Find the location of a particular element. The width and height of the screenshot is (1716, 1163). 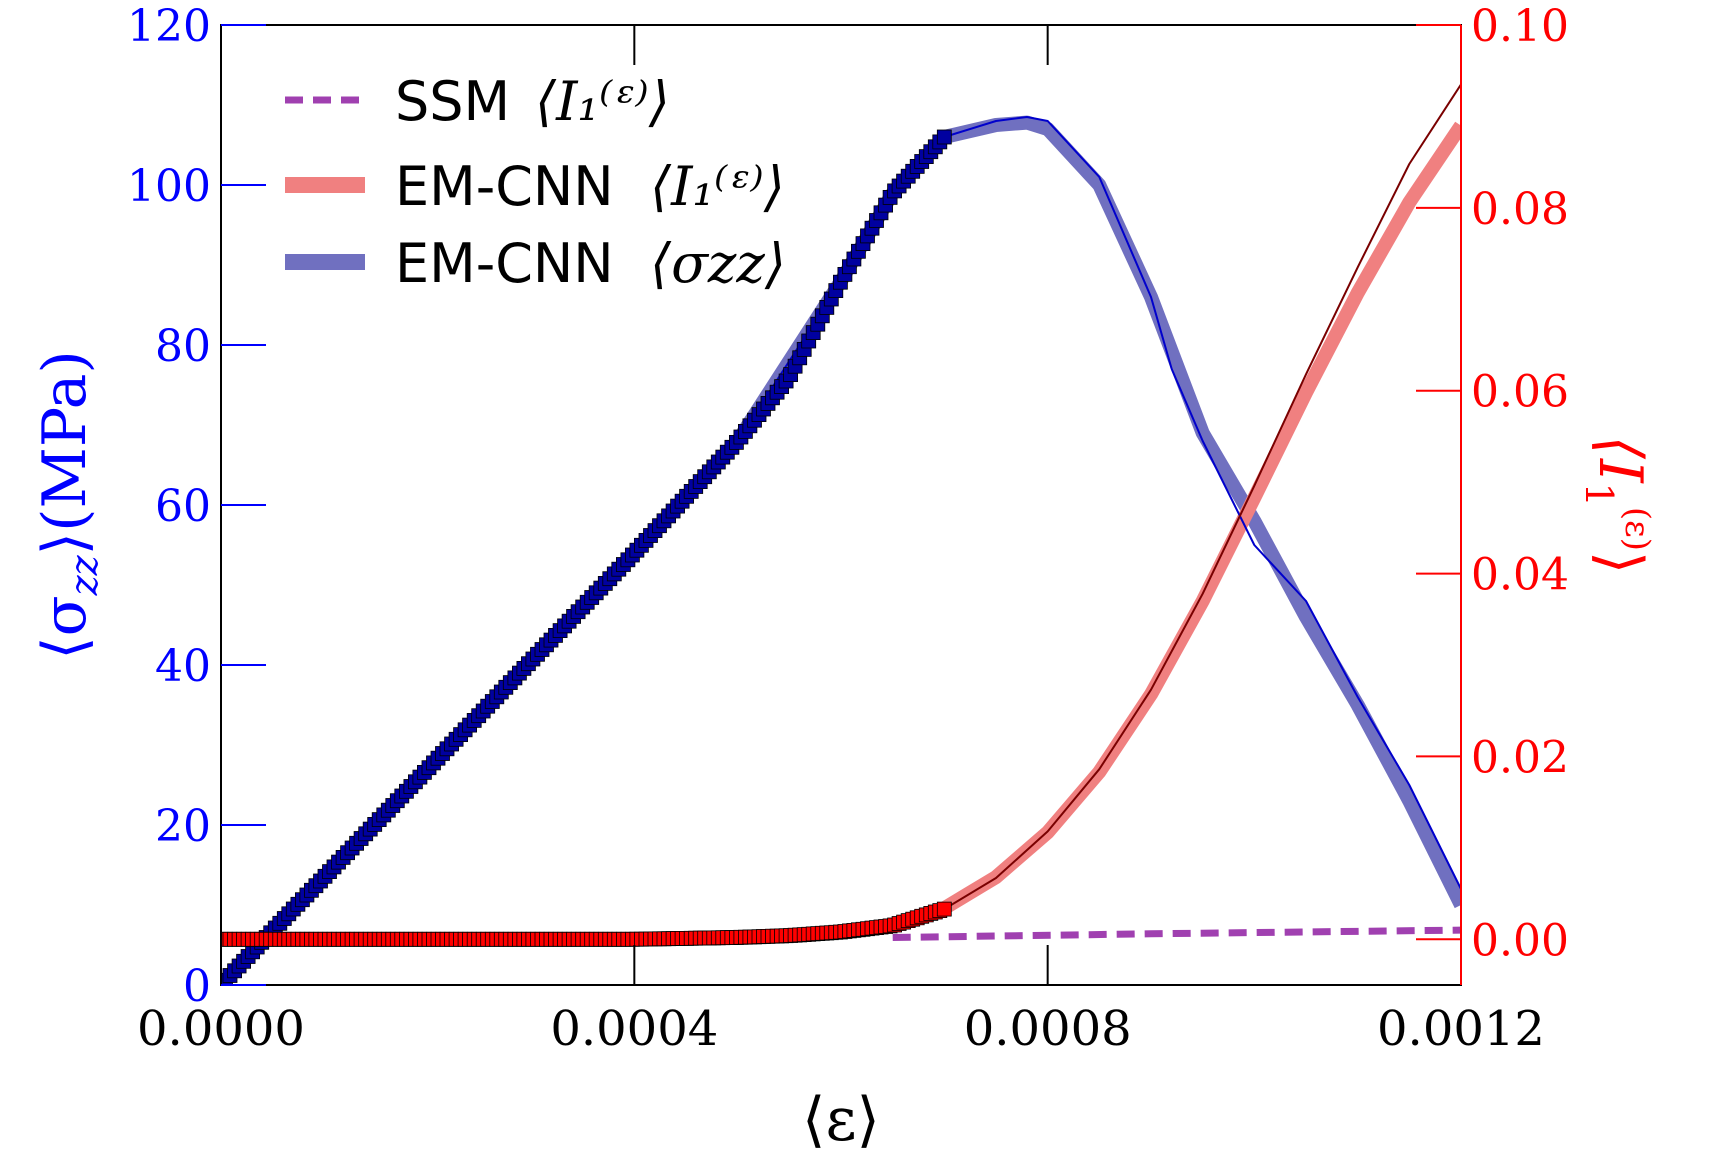

y-left-tick-label: 100 is located at coordinates (169, 186).